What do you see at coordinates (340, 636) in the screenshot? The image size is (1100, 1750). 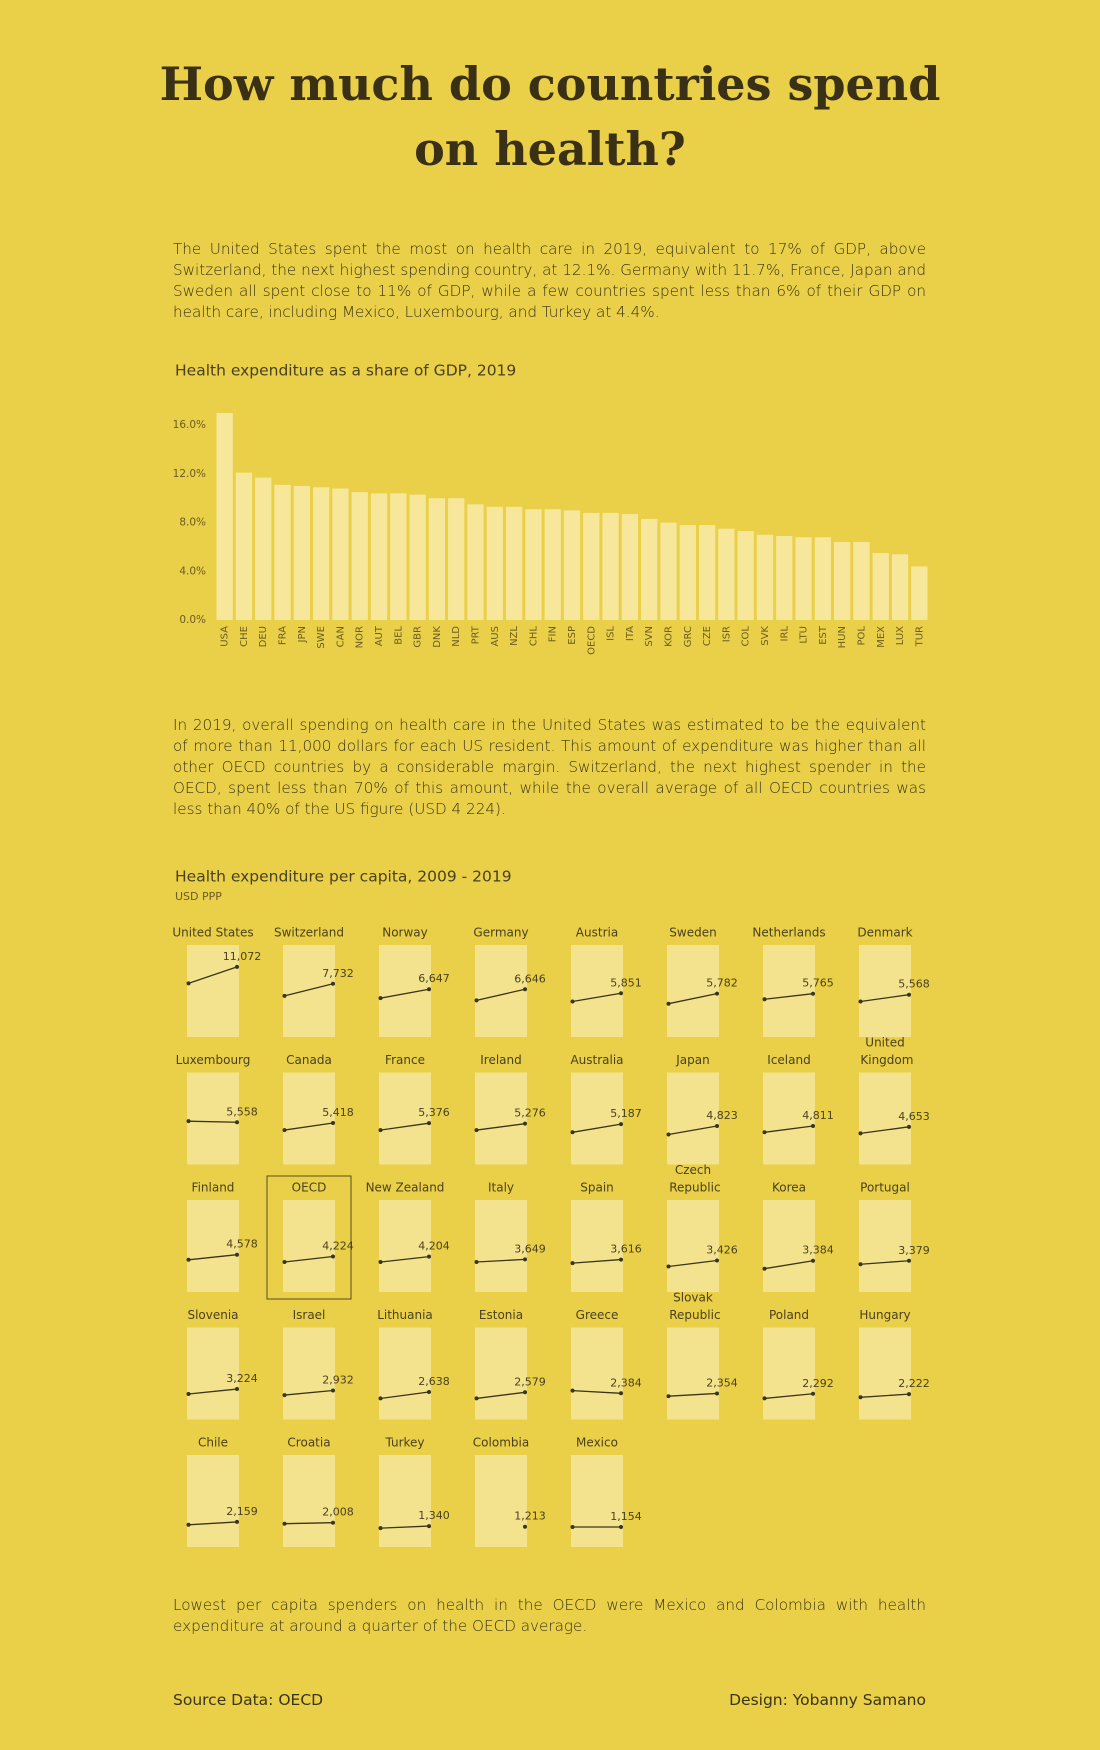 I see `x-tick-label: CAN` at bounding box center [340, 636].